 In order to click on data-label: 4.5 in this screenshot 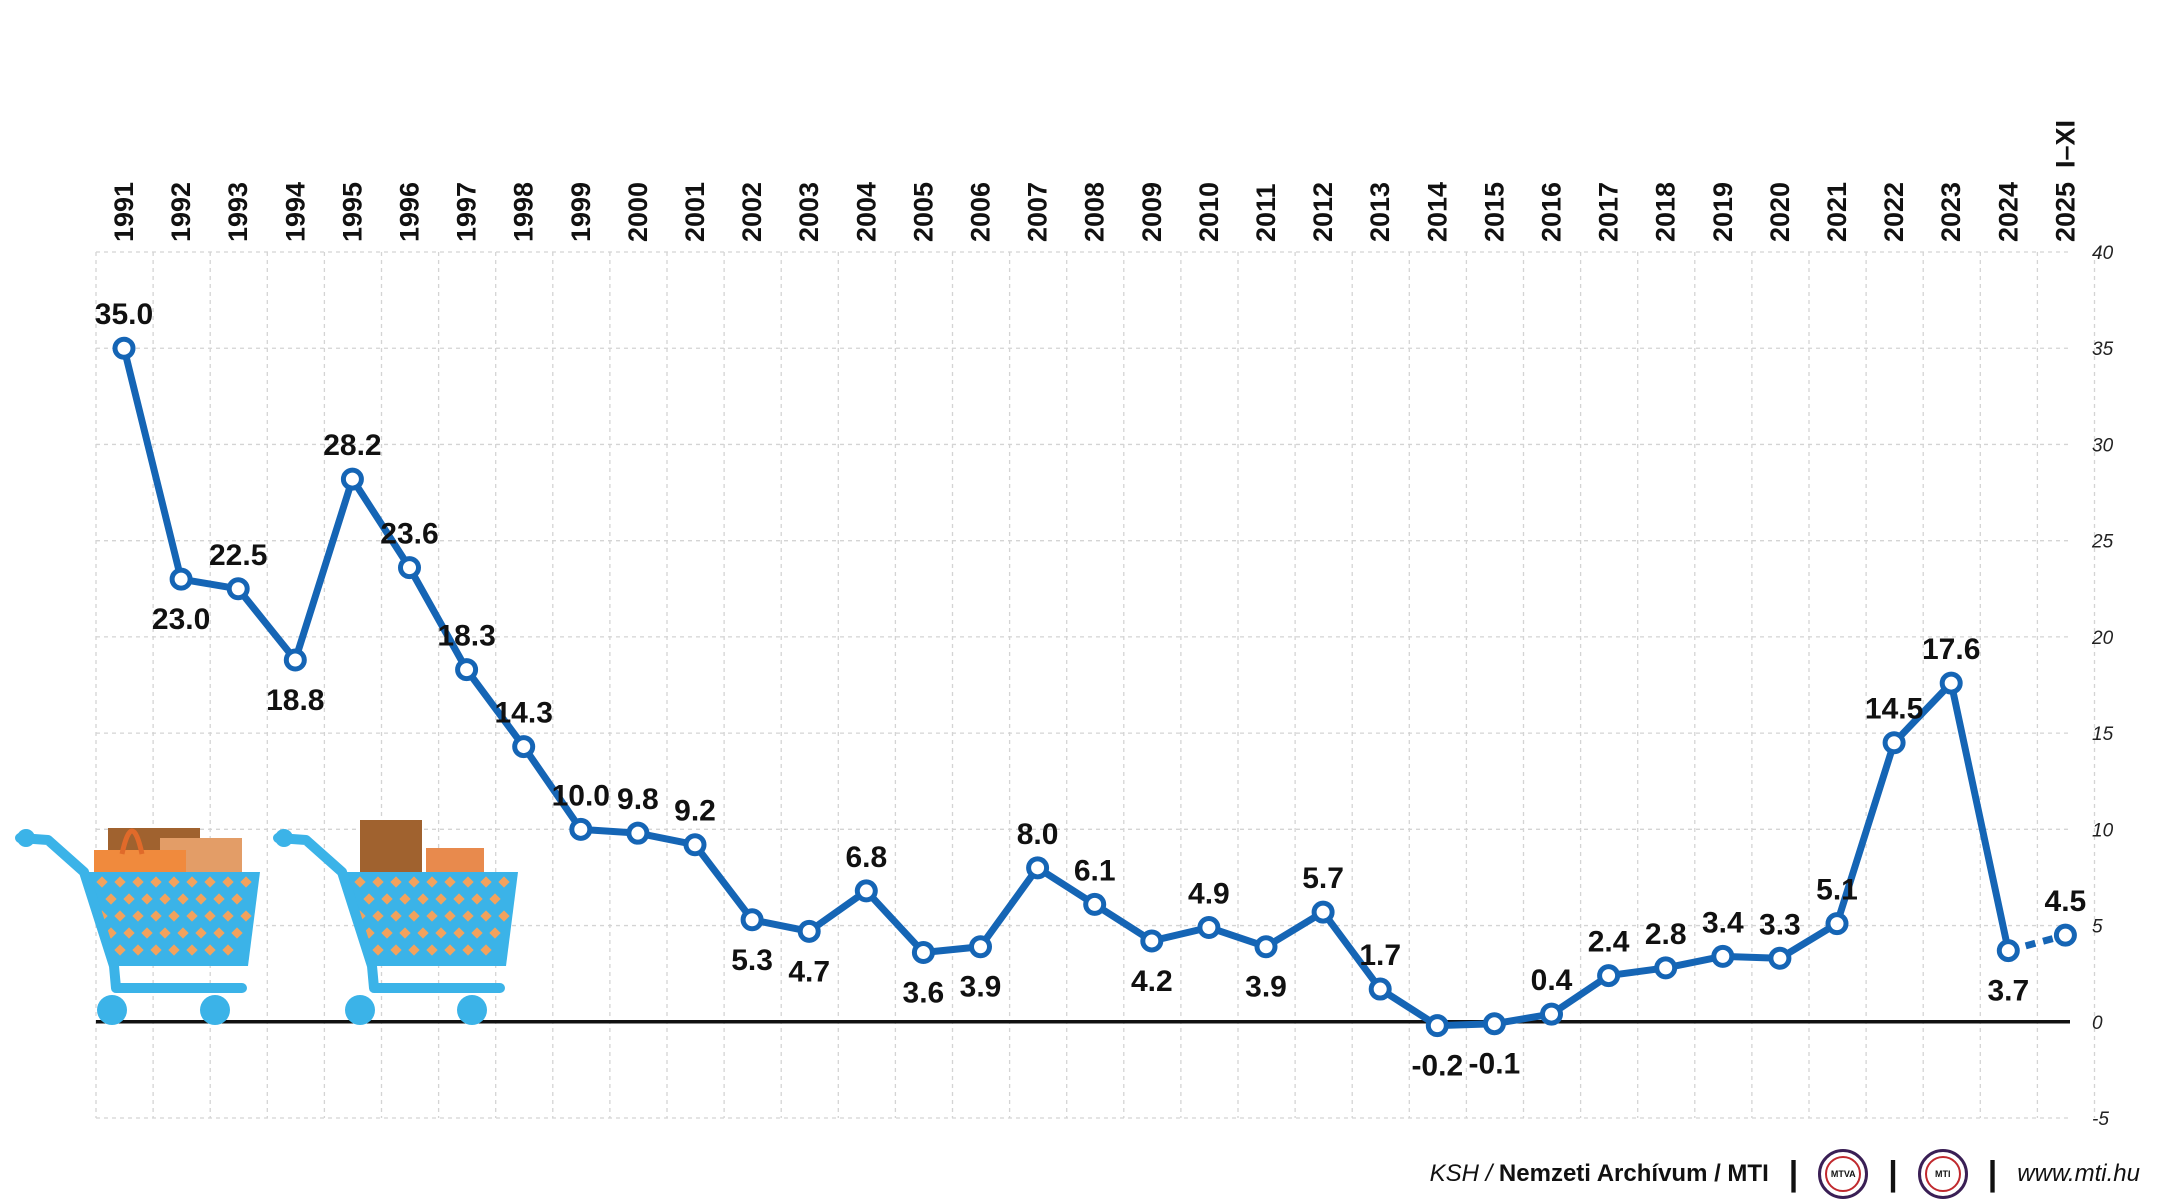, I will do `click(2066, 901)`.